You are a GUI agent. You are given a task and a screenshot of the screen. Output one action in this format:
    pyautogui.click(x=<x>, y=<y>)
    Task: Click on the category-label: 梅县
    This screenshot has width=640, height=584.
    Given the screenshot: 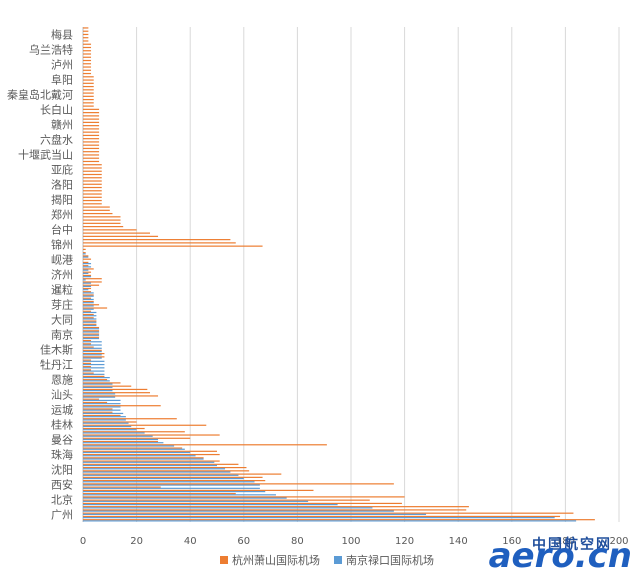 What is the action you would take?
    pyautogui.click(x=62, y=35)
    